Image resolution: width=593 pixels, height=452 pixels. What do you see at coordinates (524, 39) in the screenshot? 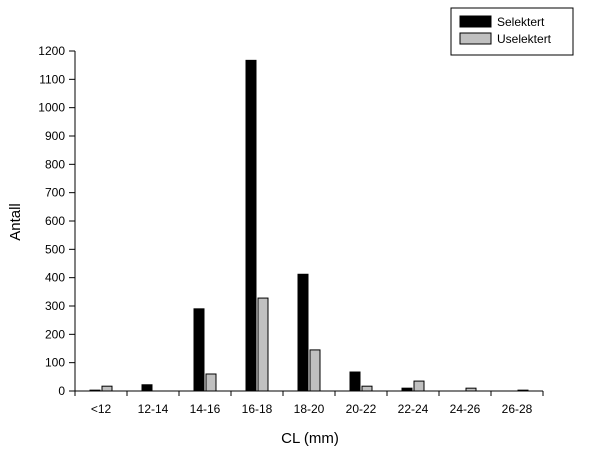
I see `legend-label-uselektert: Uselektert` at bounding box center [524, 39].